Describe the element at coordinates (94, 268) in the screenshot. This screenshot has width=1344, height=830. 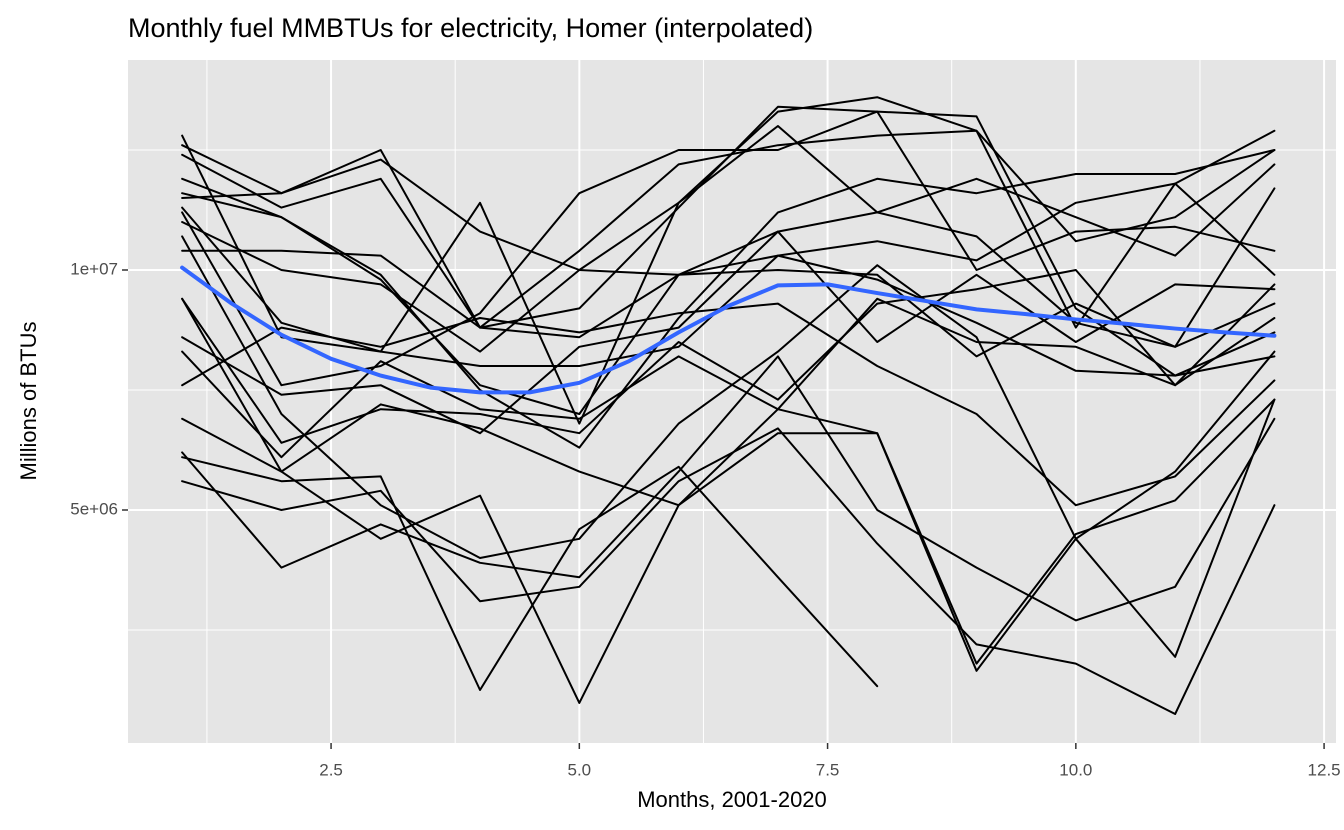
I see `y-tick-label: 1e+07` at that location.